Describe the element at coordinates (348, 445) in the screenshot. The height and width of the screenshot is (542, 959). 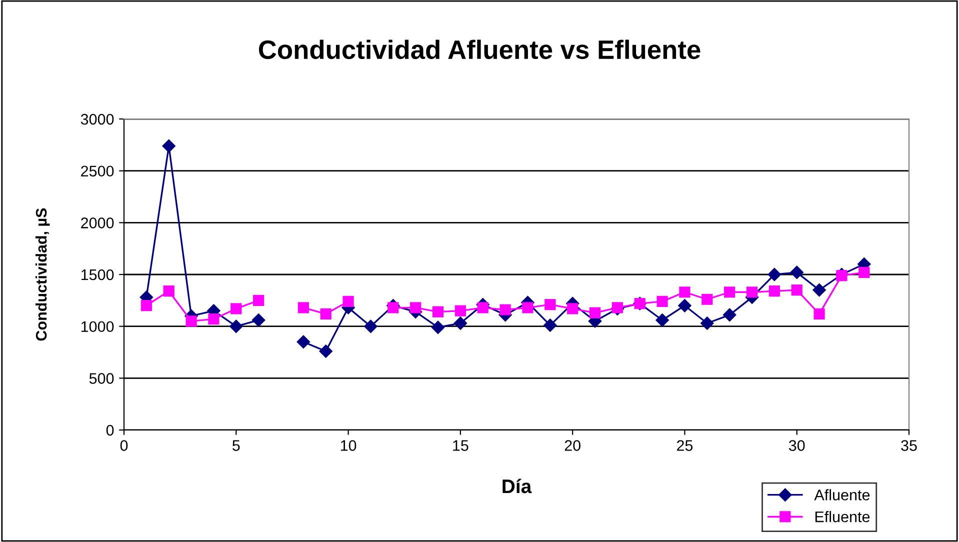
I see `x-tick-label: 10` at that location.